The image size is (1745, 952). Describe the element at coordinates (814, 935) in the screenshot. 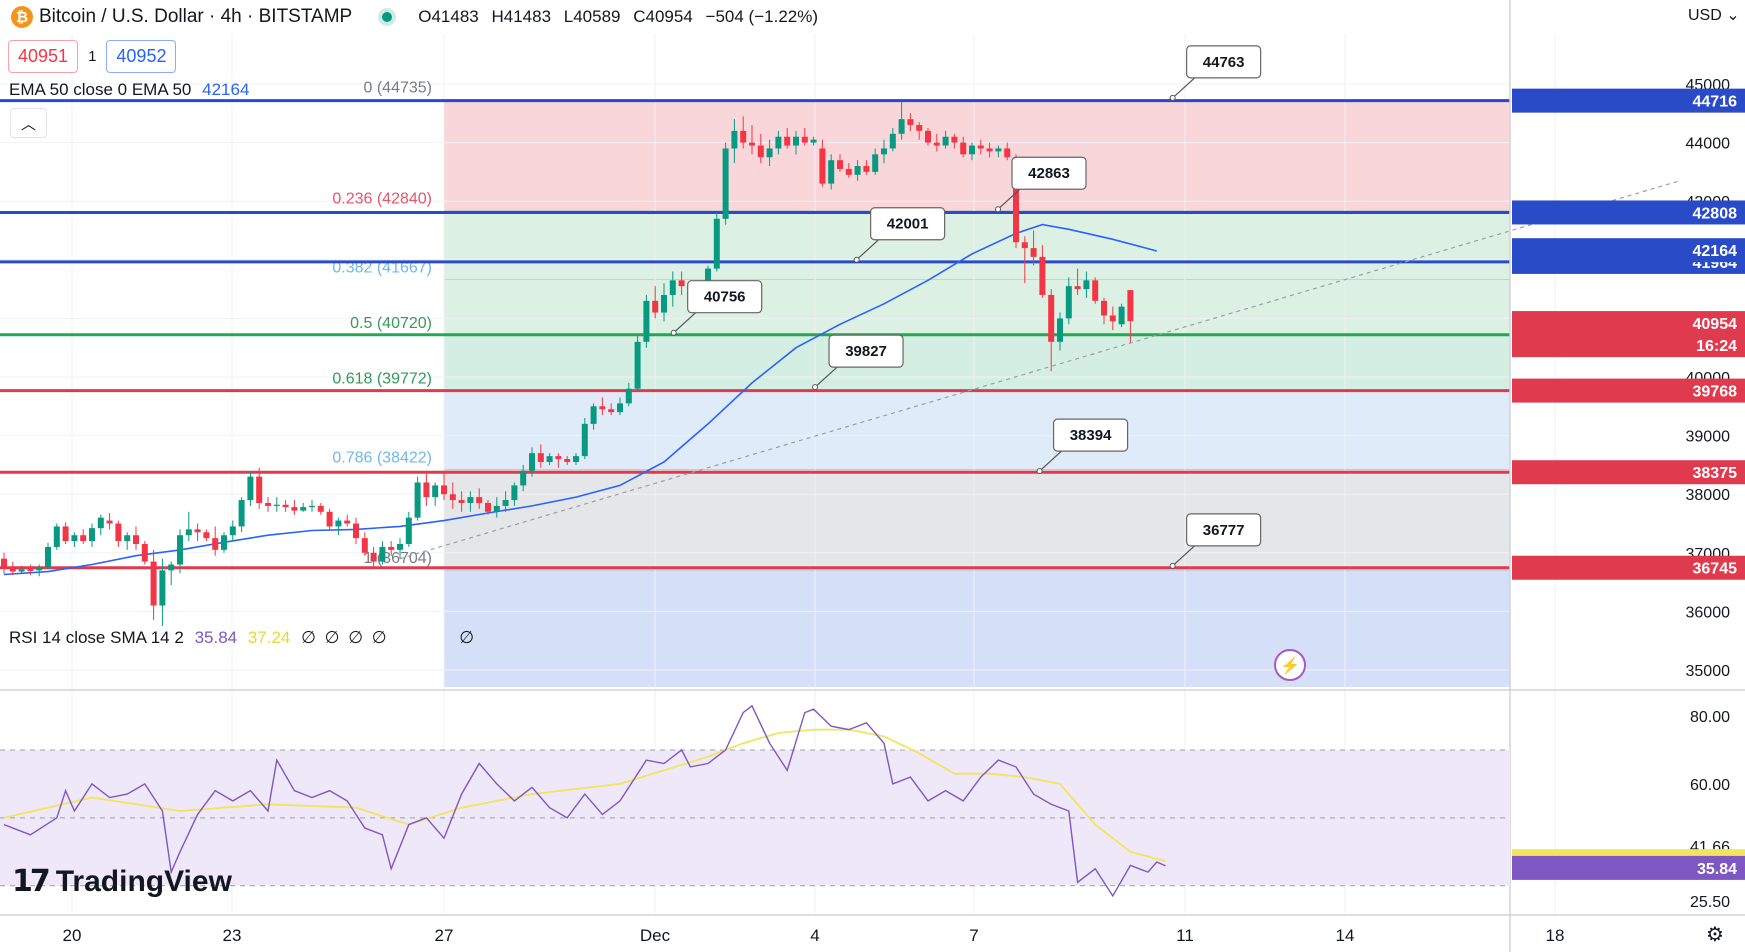

I see `time-axis-label: 4` at that location.